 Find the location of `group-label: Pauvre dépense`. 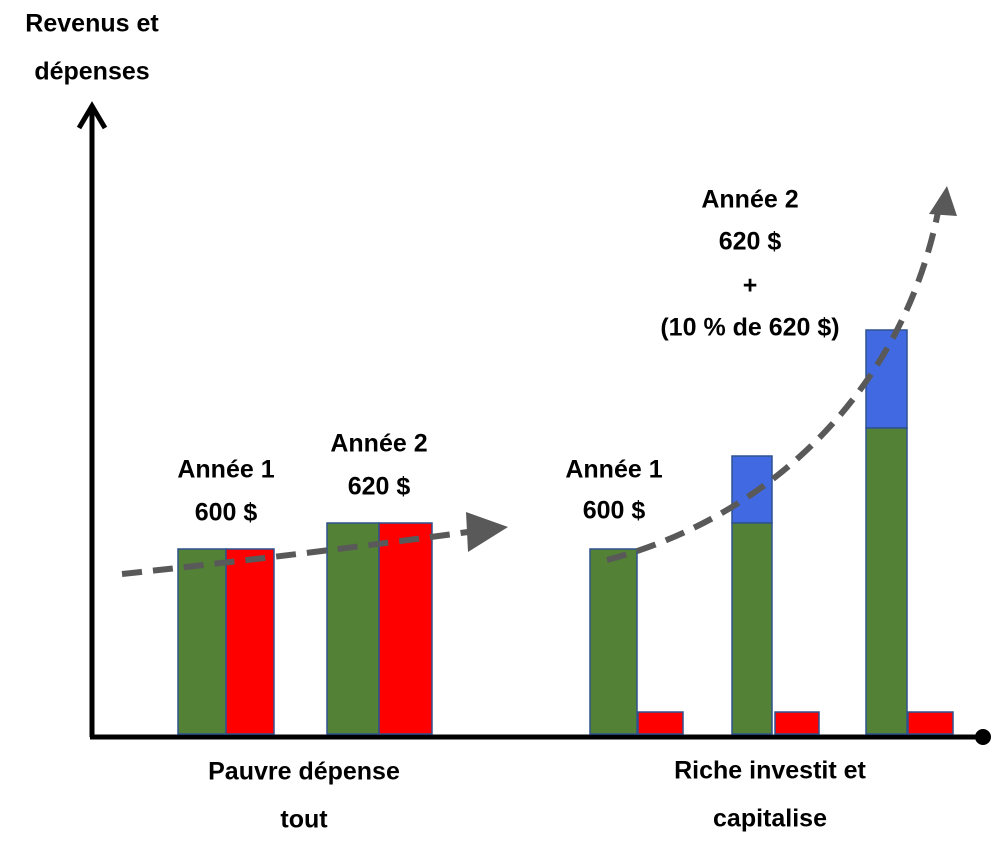

group-label: Pauvre dépense is located at coordinates (304, 772).